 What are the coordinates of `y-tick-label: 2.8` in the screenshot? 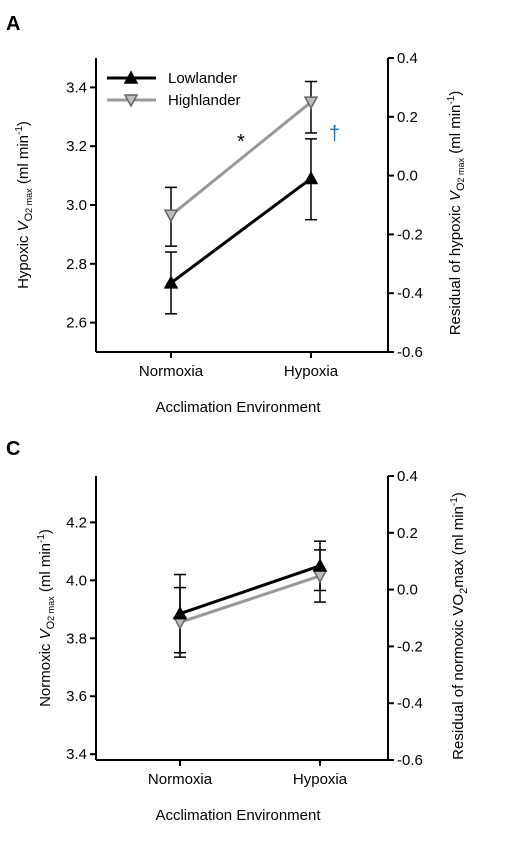 It's located at (76, 264).